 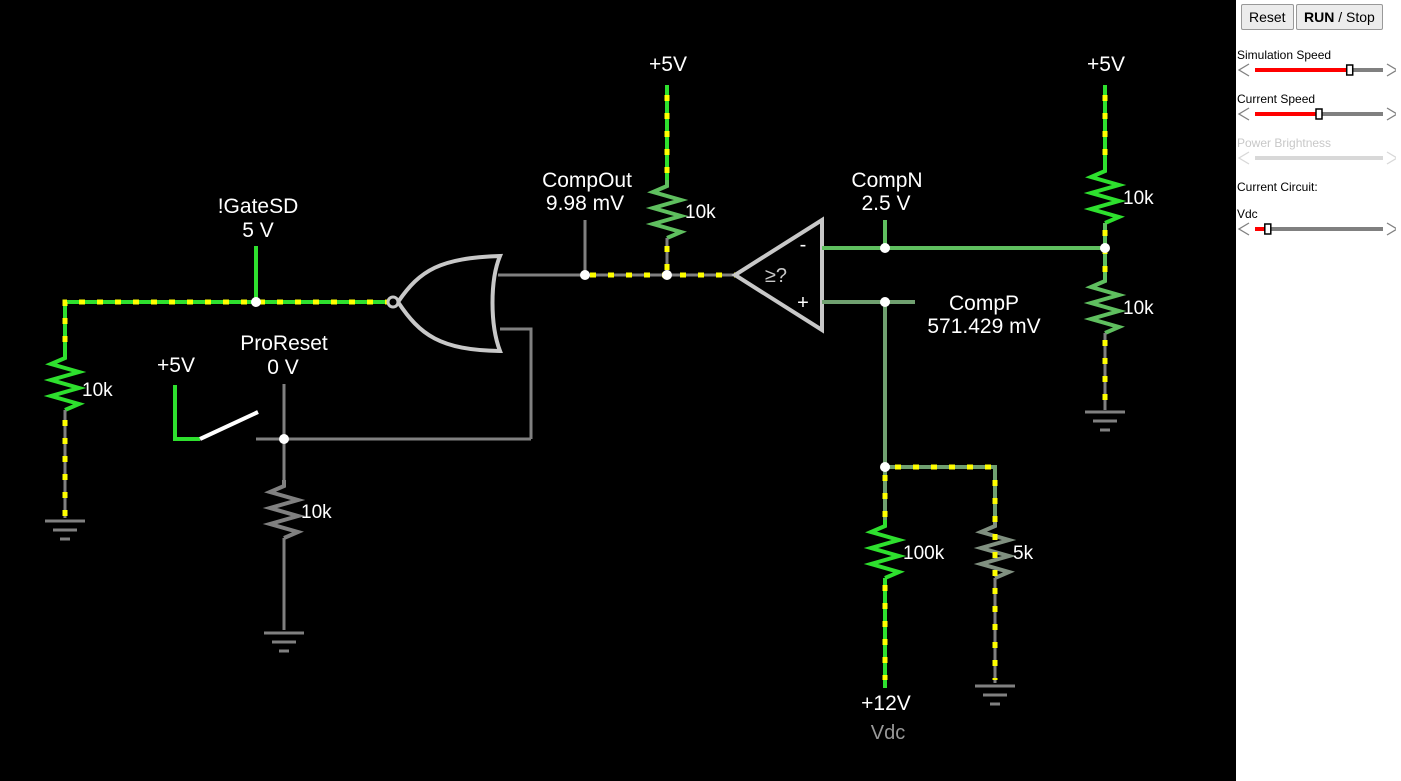 What do you see at coordinates (1276, 99) in the screenshot?
I see `current-speed-label: Current Speed` at bounding box center [1276, 99].